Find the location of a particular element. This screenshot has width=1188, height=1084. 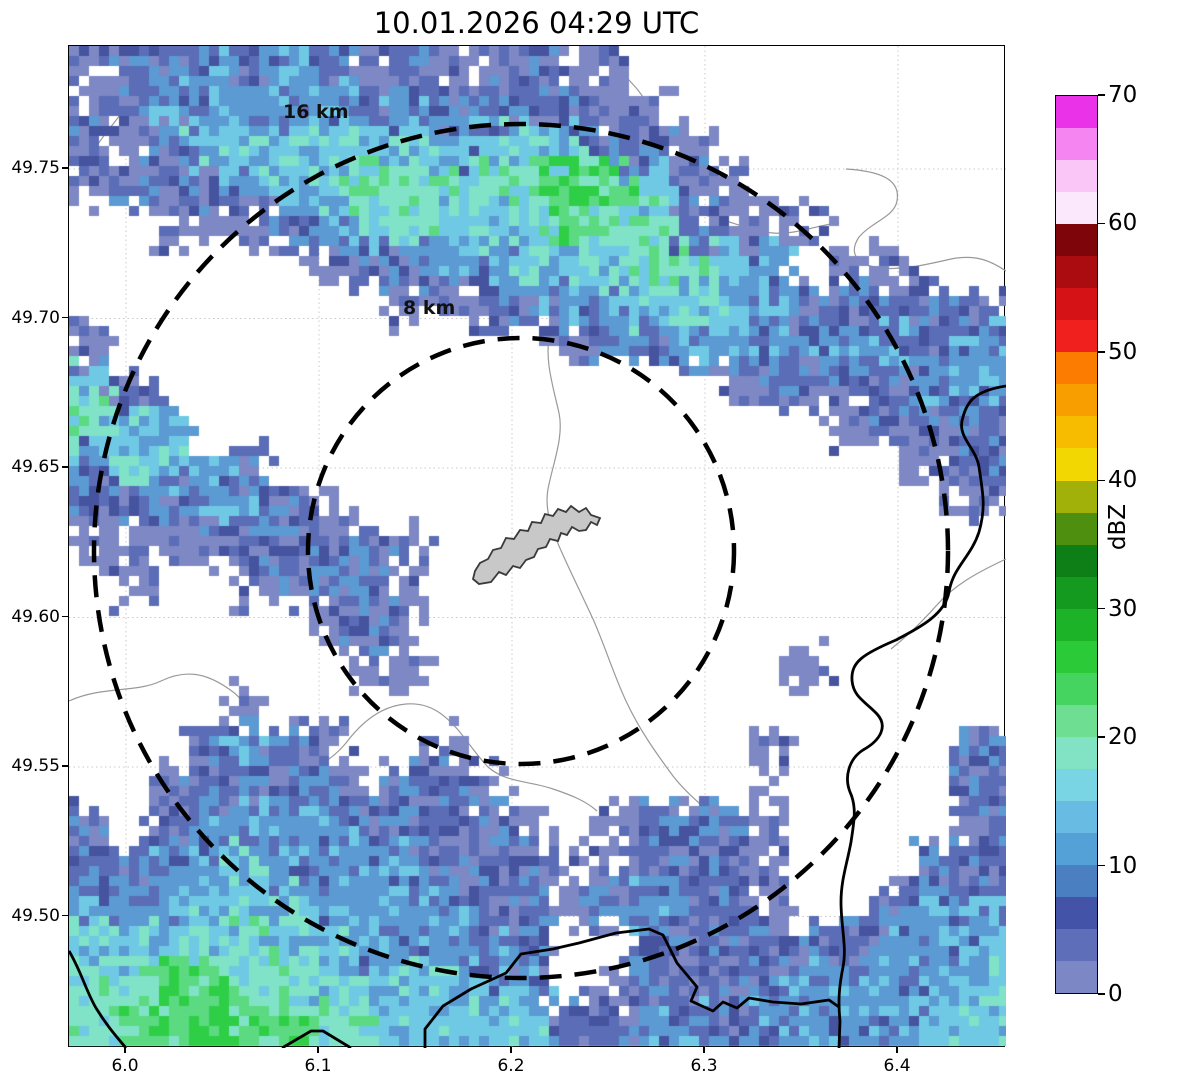

y-axis-tick-label: 49.50 is located at coordinates (35, 915).